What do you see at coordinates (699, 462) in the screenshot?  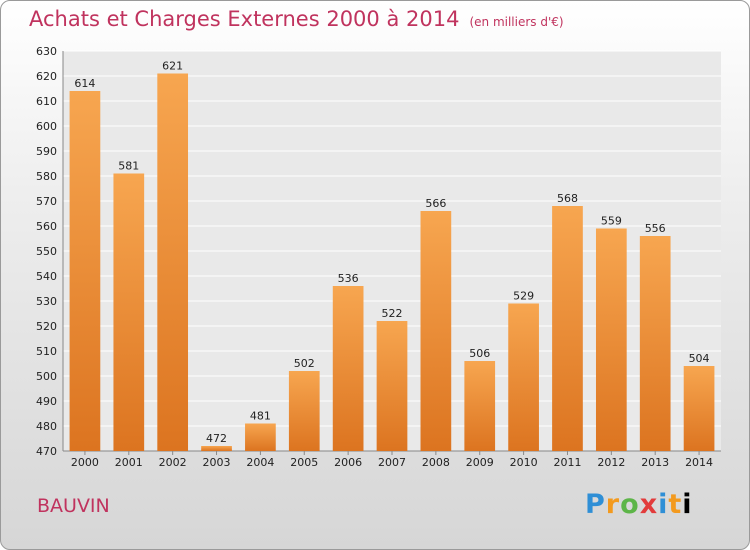 I see `x-tick-label: 2014` at bounding box center [699, 462].